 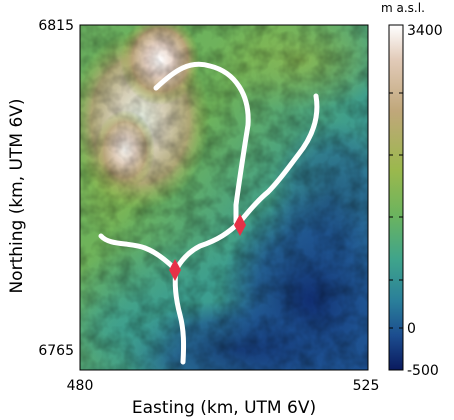 I want to click on x-tick-right: 525, so click(x=366, y=386).